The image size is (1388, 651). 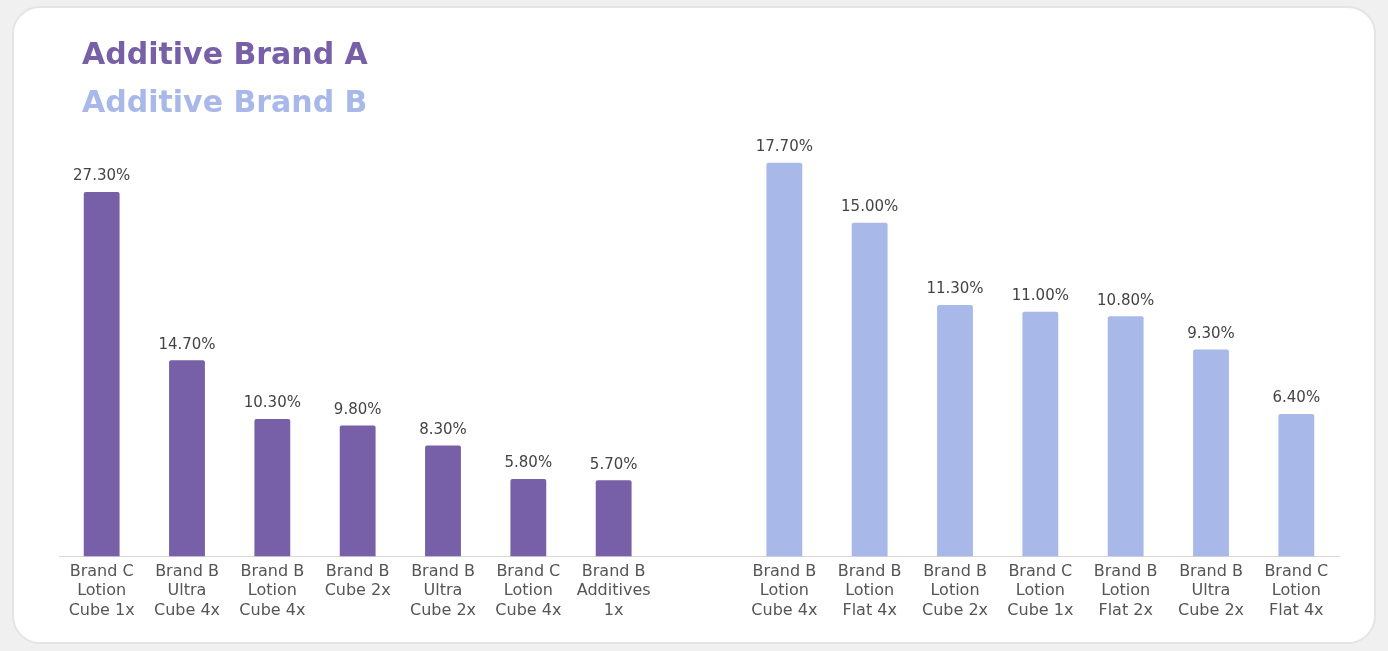 What do you see at coordinates (1040, 295) in the screenshot?
I see `data-label: 11.00%` at bounding box center [1040, 295].